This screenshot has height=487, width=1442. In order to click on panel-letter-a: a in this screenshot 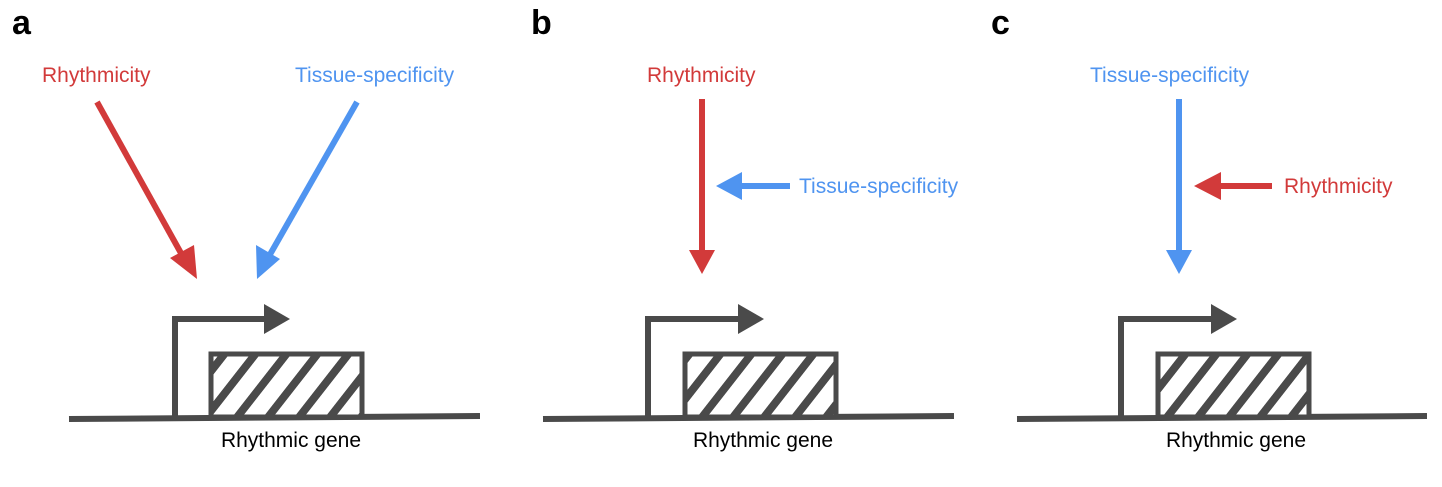, I will do `click(22, 23)`.